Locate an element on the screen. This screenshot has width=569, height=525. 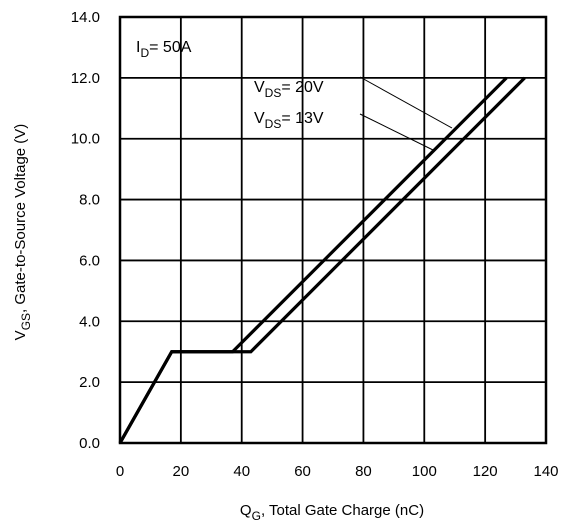
x-tick-label: 120 is located at coordinates (485, 471).